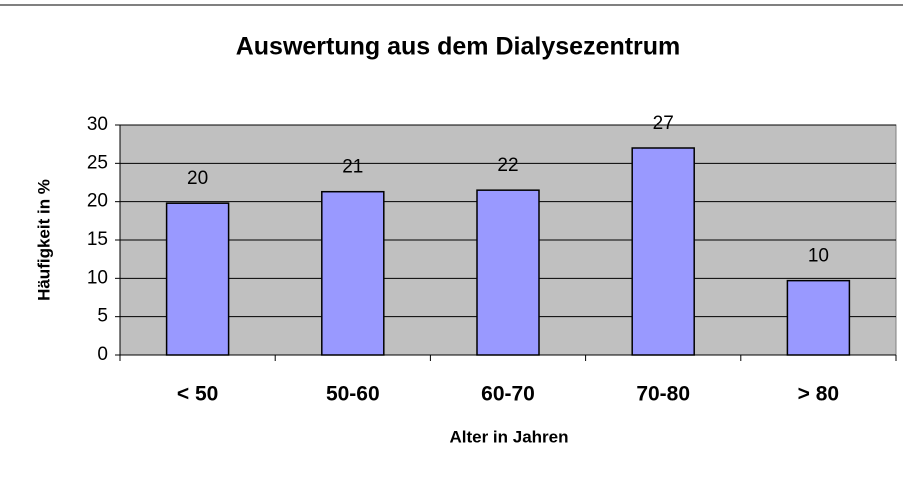 Image resolution: width=903 pixels, height=480 pixels. I want to click on y-tick-label: 5, so click(102, 316).